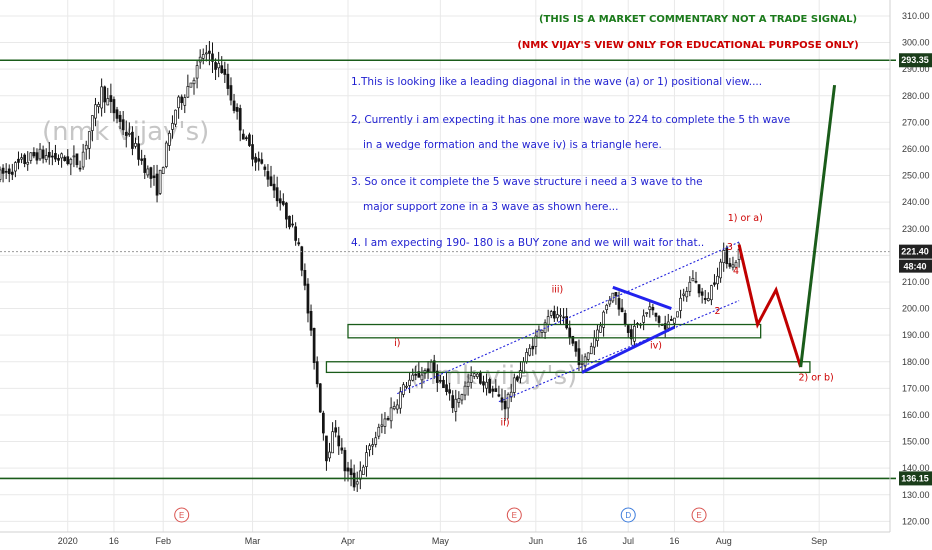 The image size is (932, 550). Describe the element at coordinates (916, 335) in the screenshot. I see `price-axis-tick-label: 190.00` at that location.